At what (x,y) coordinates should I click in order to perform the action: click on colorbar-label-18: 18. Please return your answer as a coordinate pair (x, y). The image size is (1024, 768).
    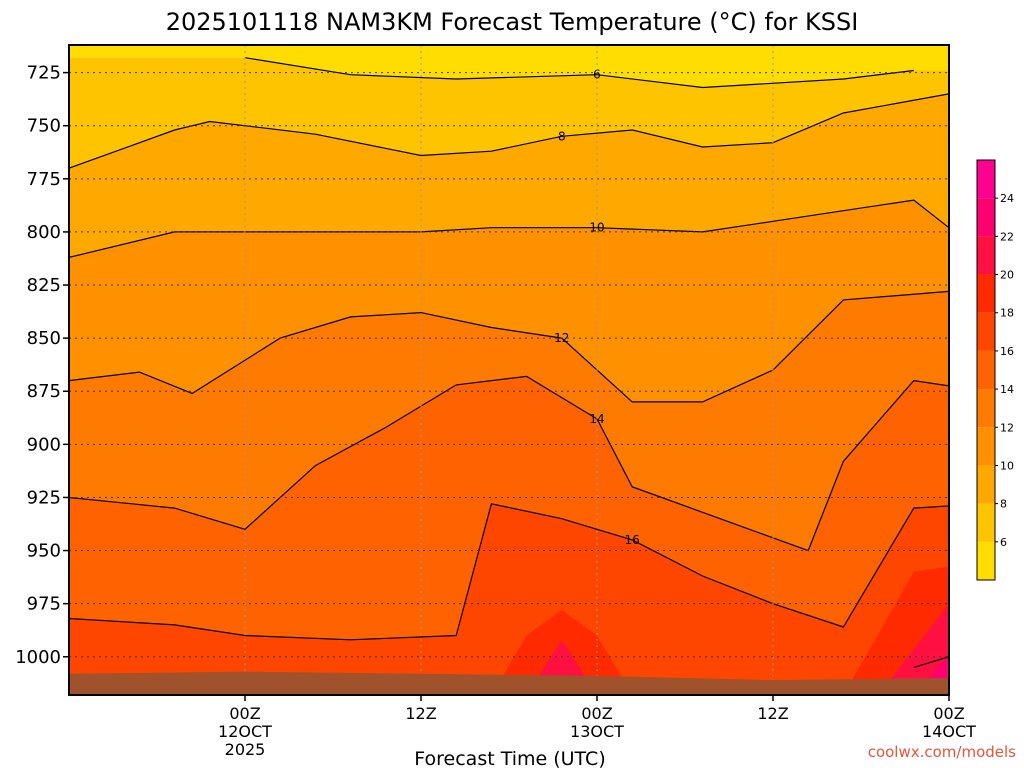
    Looking at the image, I should click on (1007, 313).